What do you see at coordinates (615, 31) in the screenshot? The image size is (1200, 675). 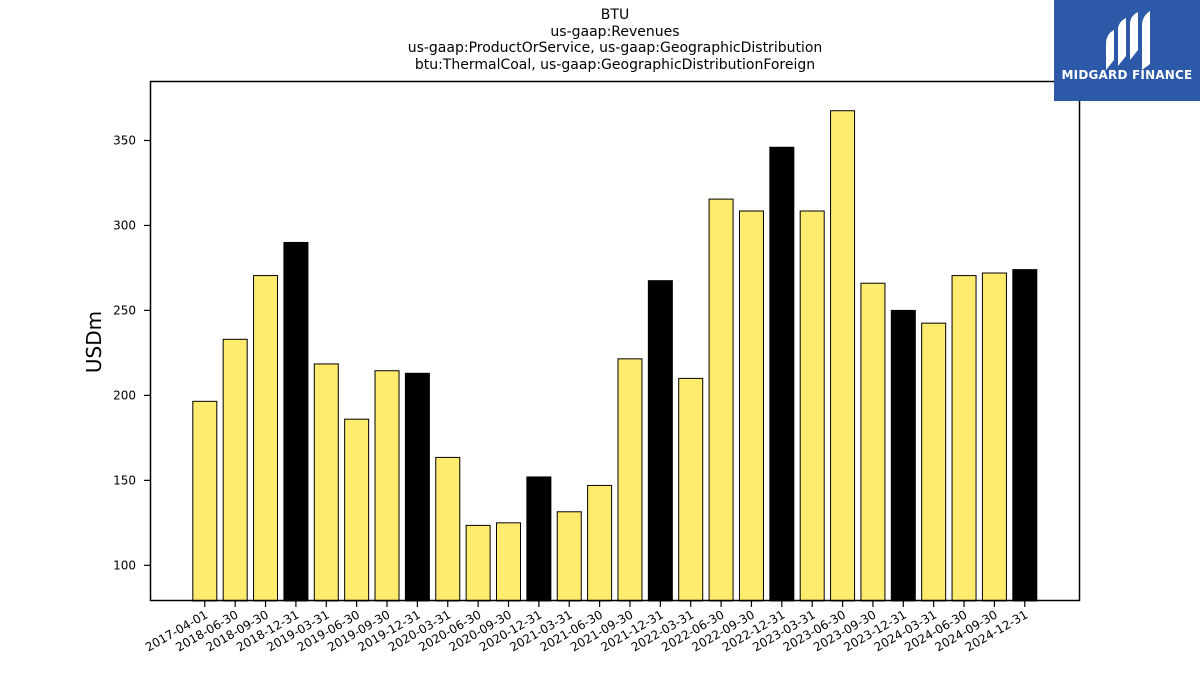 I see `chart-title-line-2: us-gaap:Revenues` at bounding box center [615, 31].